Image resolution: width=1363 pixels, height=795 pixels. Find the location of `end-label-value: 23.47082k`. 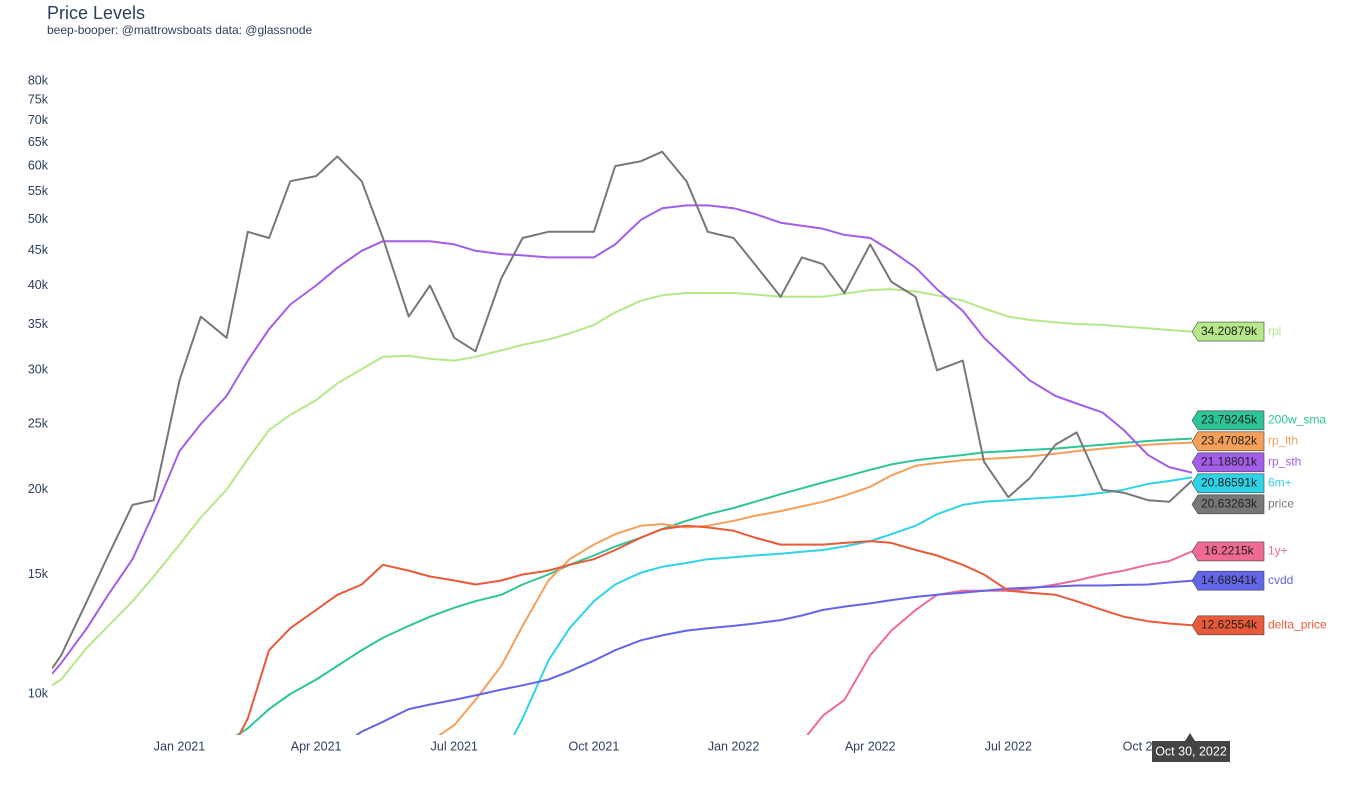

end-label-value: 23.47082k is located at coordinates (1229, 441).